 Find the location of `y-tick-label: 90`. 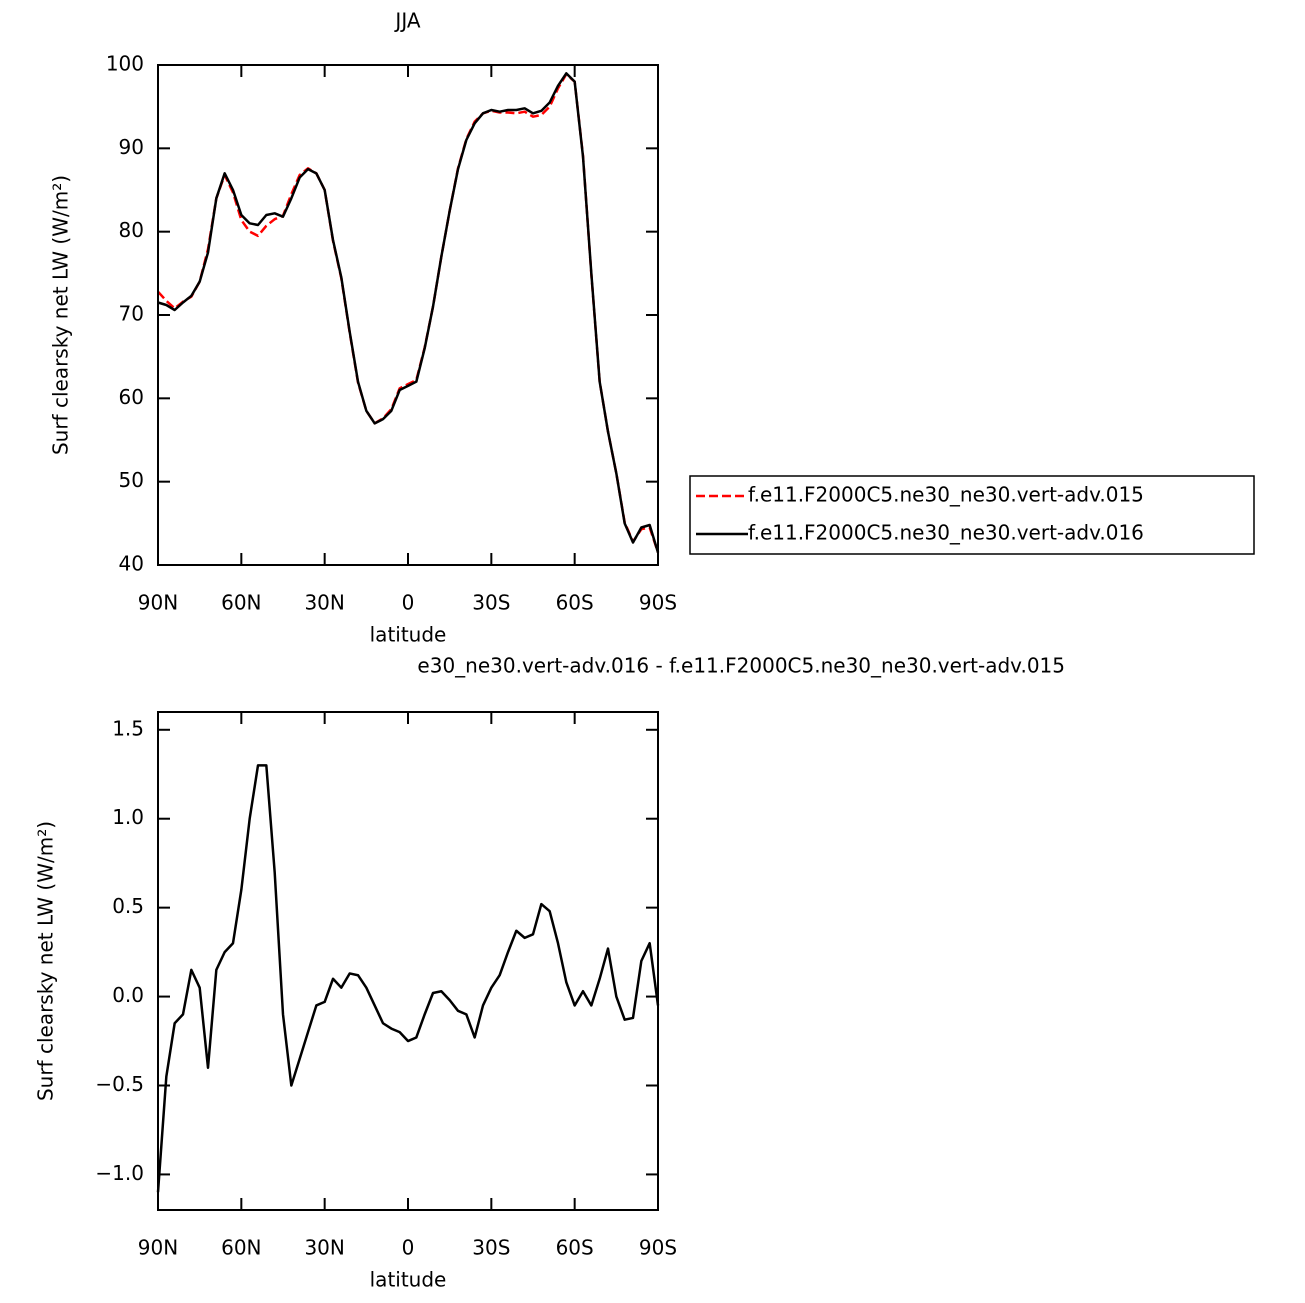

y-tick-label: 90 is located at coordinates (131, 147).